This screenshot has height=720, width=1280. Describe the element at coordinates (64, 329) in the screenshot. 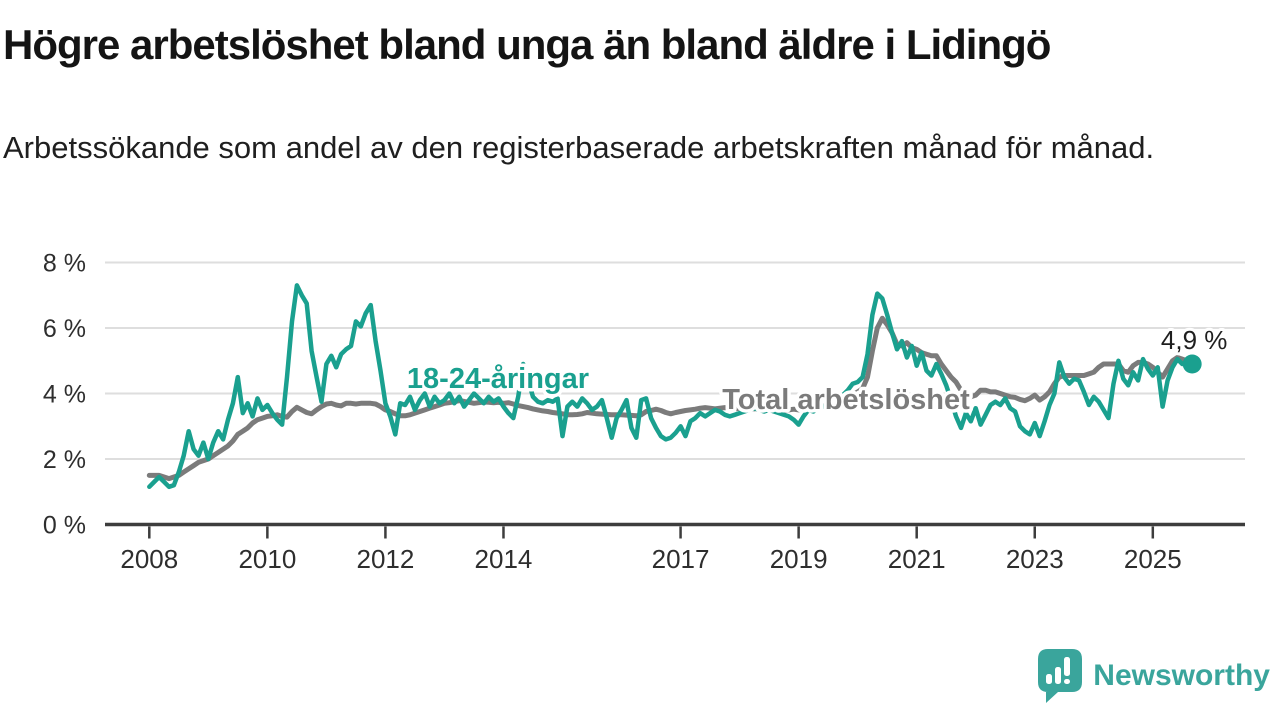

I see `y-tick-label: 6 %` at that location.